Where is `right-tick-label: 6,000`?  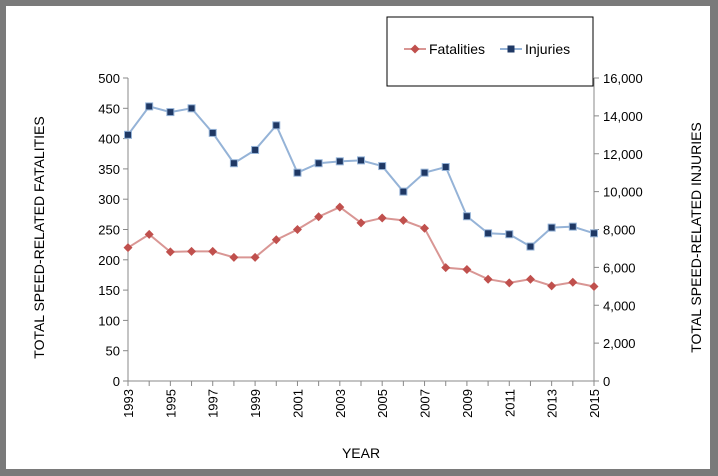
right-tick-label: 6,000 is located at coordinates (619, 267).